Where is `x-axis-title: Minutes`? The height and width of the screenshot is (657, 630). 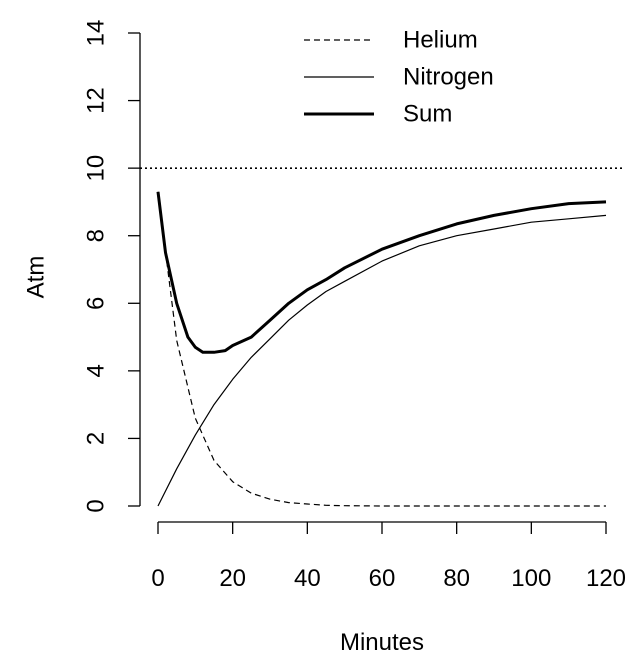
x-axis-title: Minutes is located at coordinates (382, 642).